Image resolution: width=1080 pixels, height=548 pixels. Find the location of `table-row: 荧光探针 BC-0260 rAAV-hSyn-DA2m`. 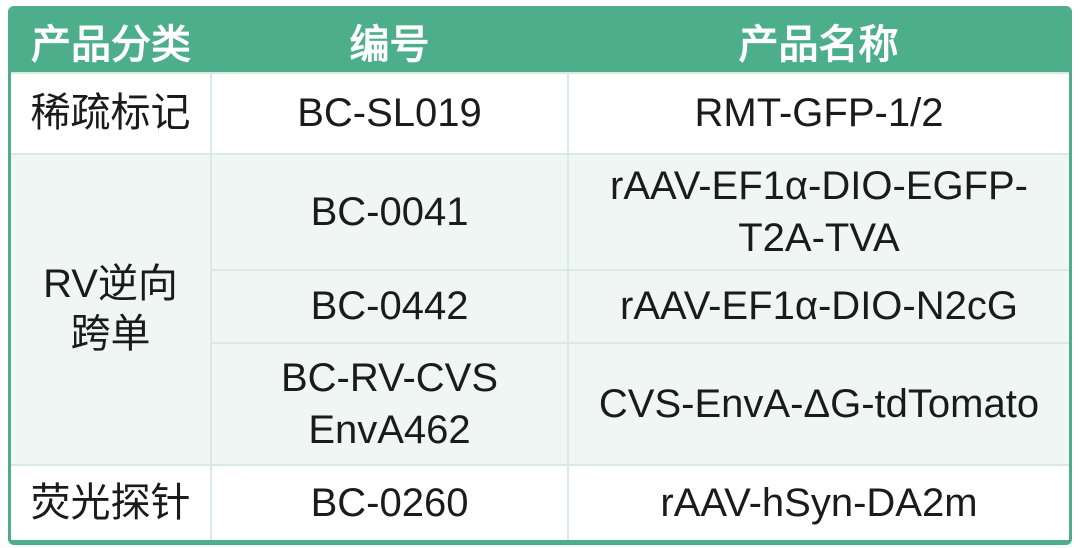

table-row: 荧光探针 BC-0260 rAAV-hSyn-DA2m is located at coordinates (540, 502).